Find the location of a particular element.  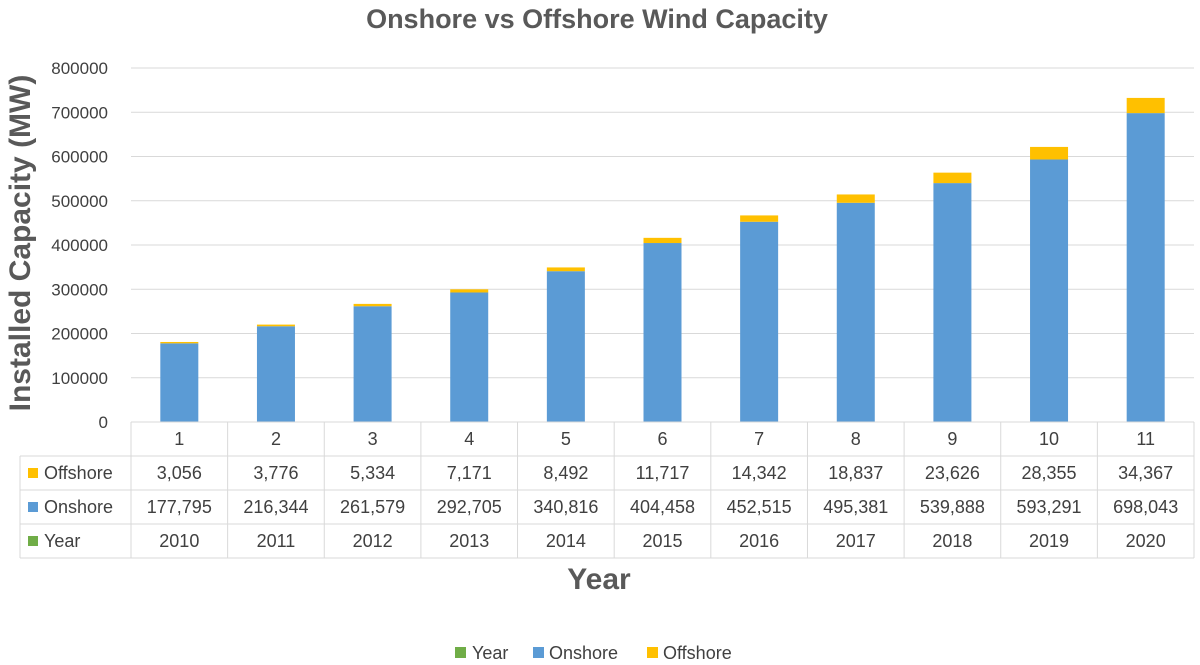

legend: Year Onshore Offshore is located at coordinates (593, 653).